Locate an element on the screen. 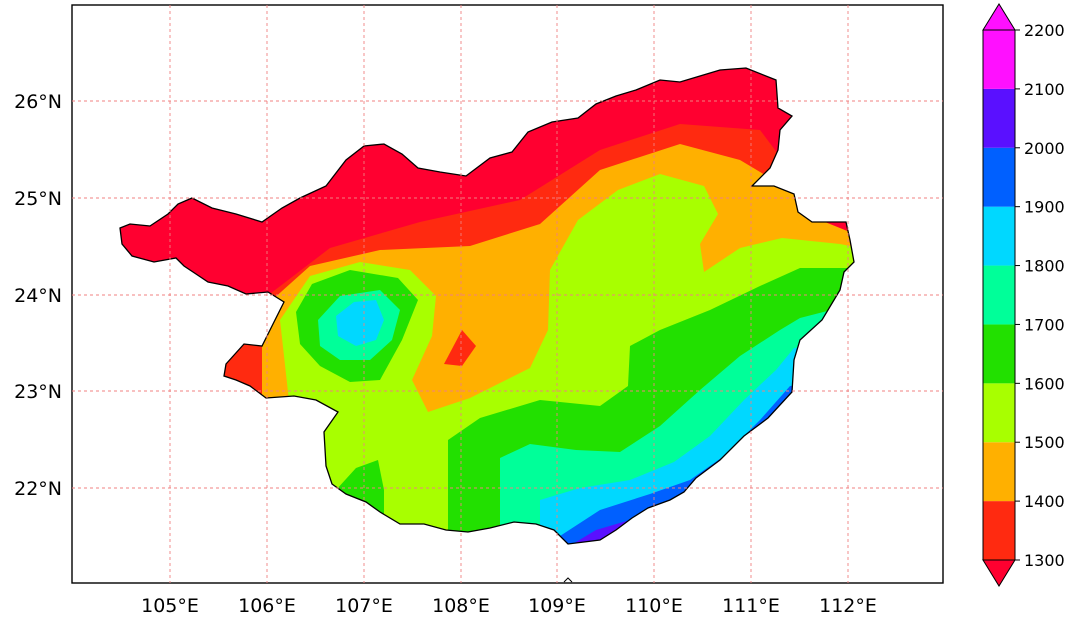 This screenshot has height=620, width=1080. lat-tick-label: 24°N is located at coordinates (38, 296).